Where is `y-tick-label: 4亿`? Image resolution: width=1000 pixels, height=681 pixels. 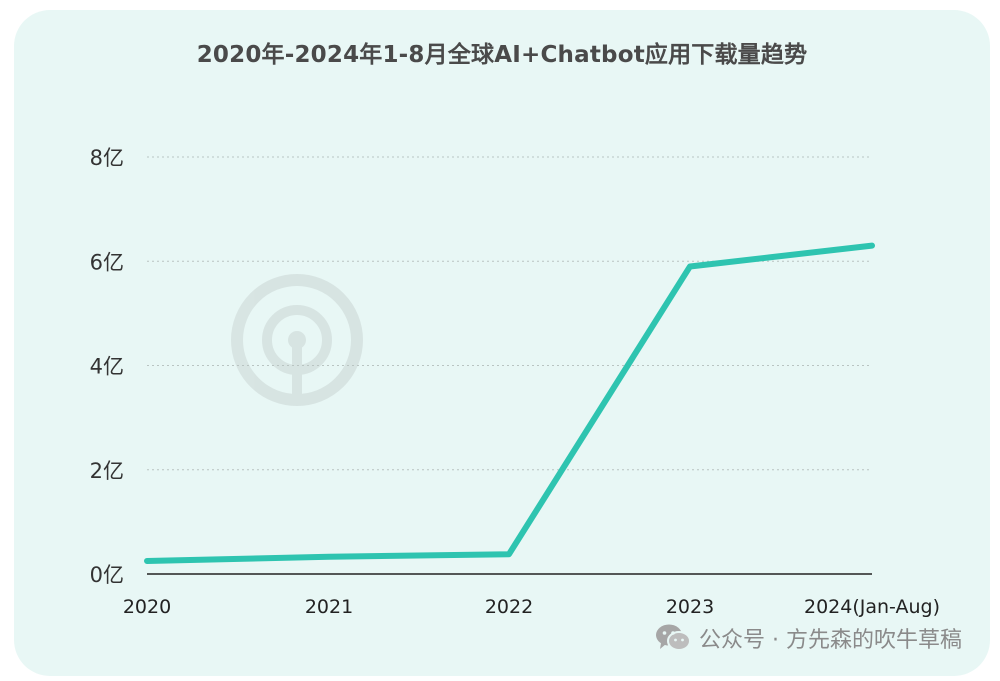 y-tick-label: 4亿 is located at coordinates (107, 367).